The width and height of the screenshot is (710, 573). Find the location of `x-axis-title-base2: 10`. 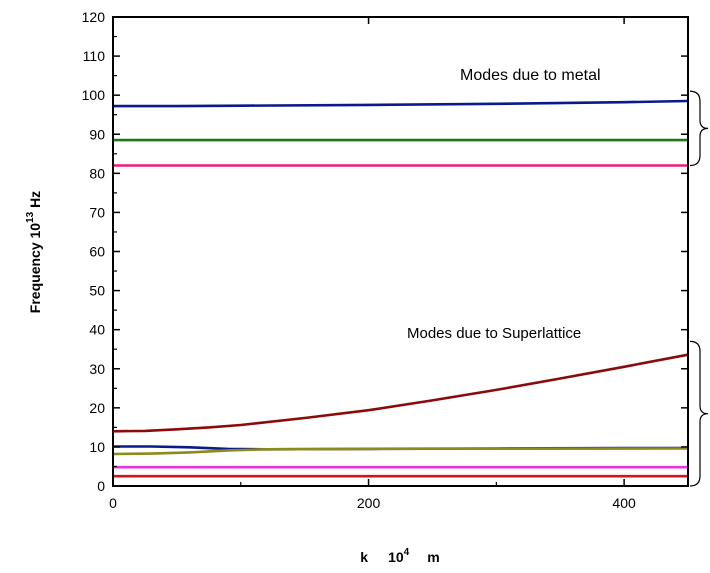

x-axis-title-base2: 10 is located at coordinates (396, 557).